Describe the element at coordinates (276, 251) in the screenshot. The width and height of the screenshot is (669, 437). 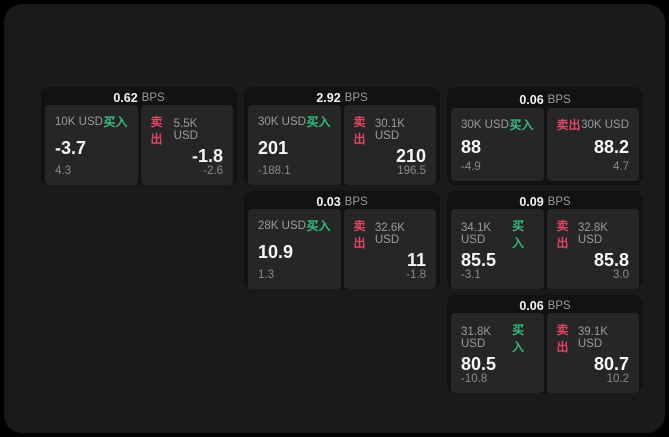
I see `buy-price: 10.9` at that location.